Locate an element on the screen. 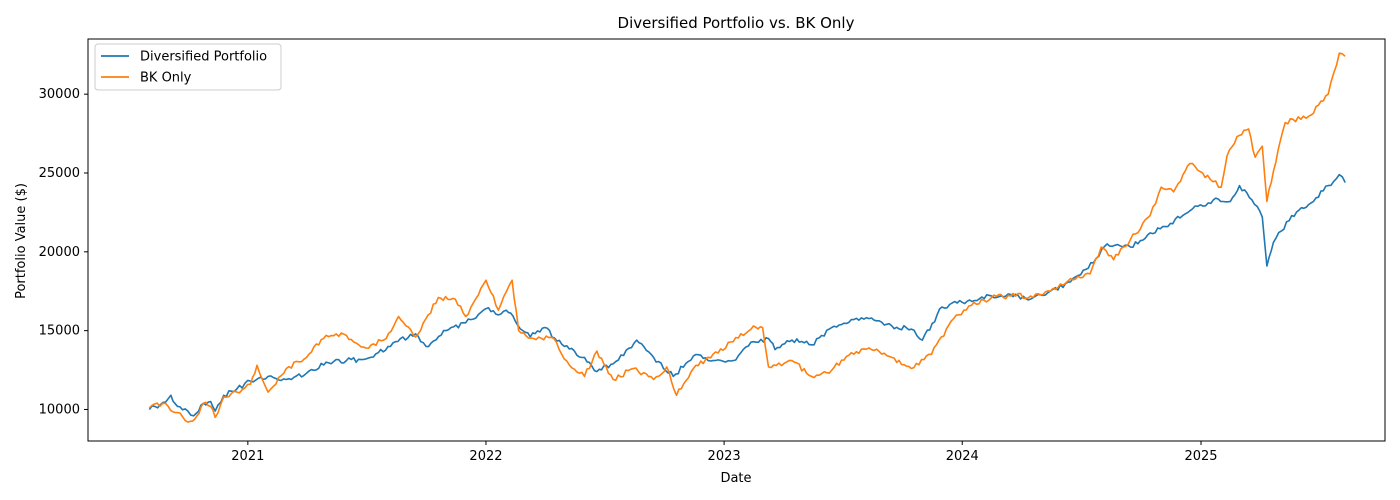 The width and height of the screenshot is (1400, 500). x-axis-label: Date is located at coordinates (735, 478).